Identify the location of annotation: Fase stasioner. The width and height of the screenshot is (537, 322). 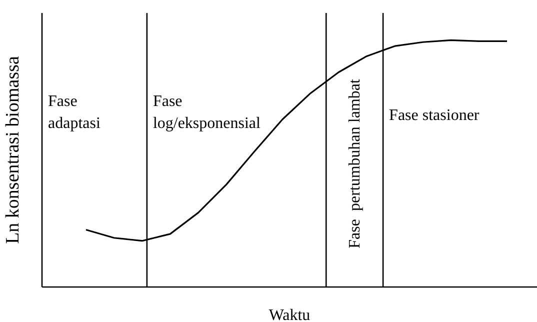
(434, 115).